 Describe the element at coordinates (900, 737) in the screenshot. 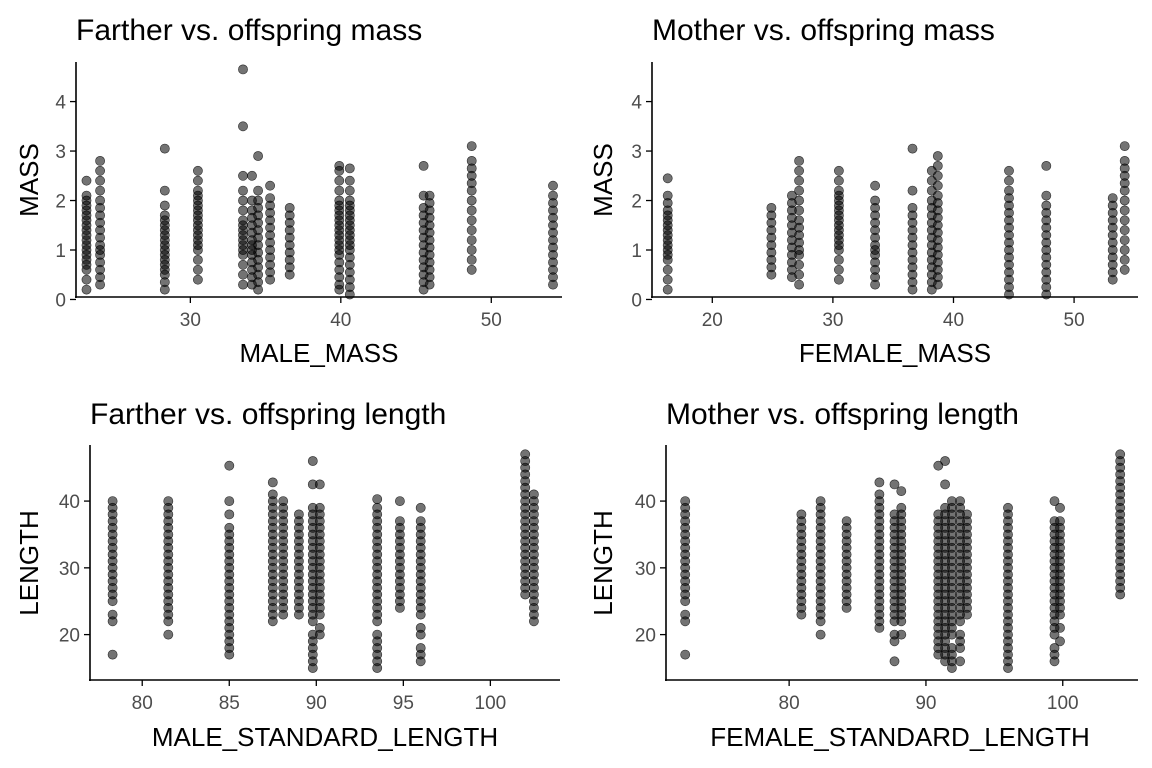

I see `x-axis-label: FEMALE_STANDARD_LENGTH` at that location.